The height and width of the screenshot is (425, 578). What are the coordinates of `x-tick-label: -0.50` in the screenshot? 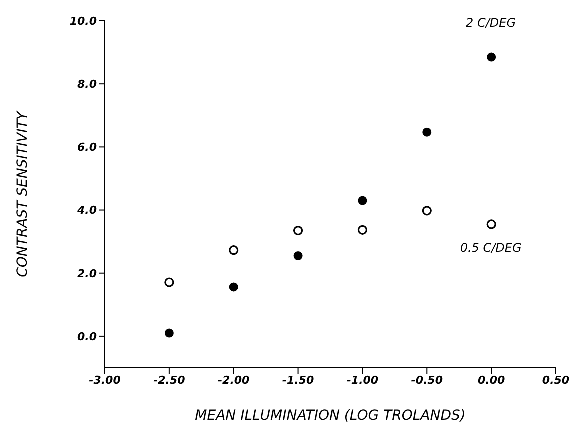 It's located at (427, 380).